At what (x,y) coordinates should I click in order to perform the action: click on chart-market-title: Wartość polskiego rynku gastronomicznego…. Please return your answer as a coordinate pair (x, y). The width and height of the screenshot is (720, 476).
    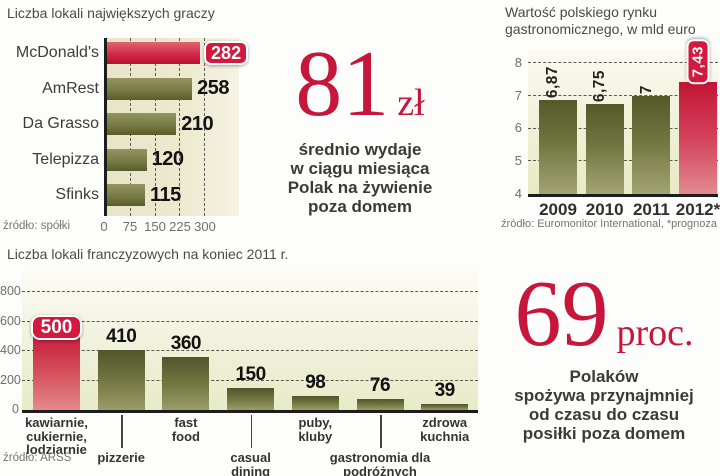
    Looking at the image, I should click on (600, 20).